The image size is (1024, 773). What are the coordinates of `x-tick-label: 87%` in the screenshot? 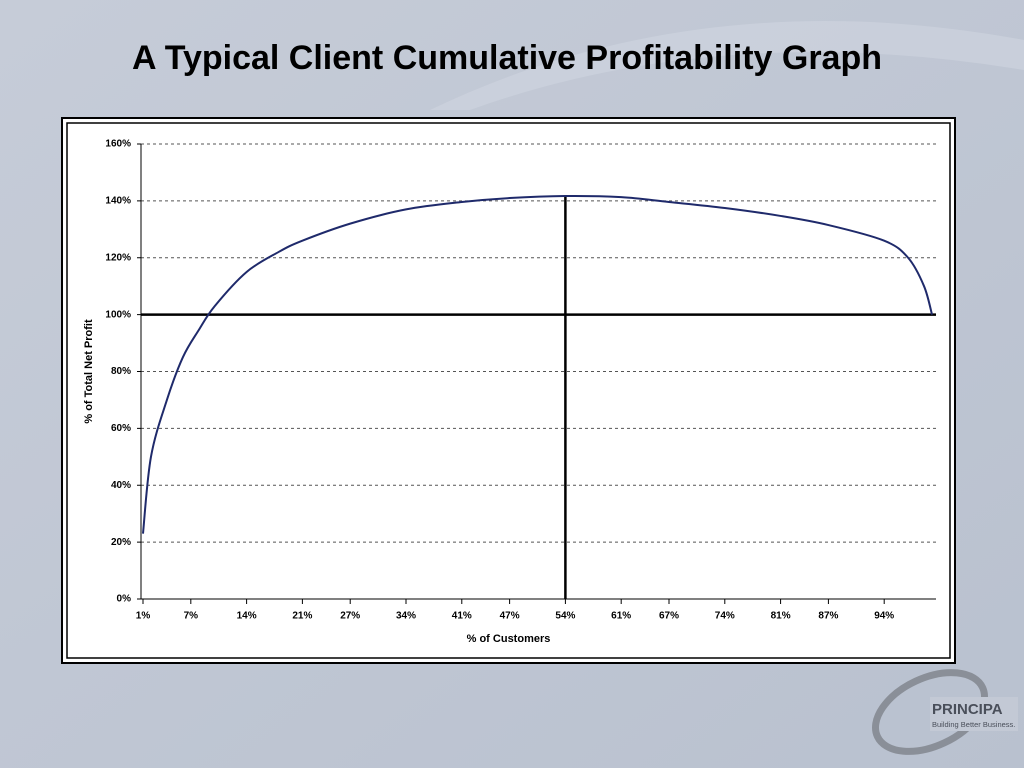 It's located at (828, 616).